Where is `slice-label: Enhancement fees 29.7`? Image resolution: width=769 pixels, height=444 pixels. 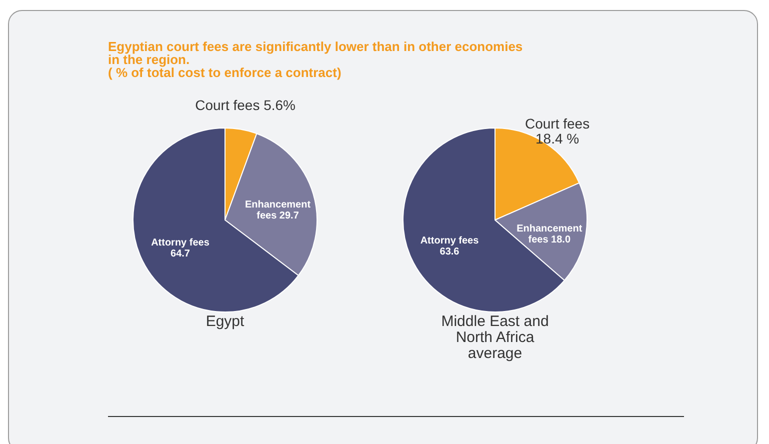
slice-label: Enhancement fees 29.7 is located at coordinates (278, 210).